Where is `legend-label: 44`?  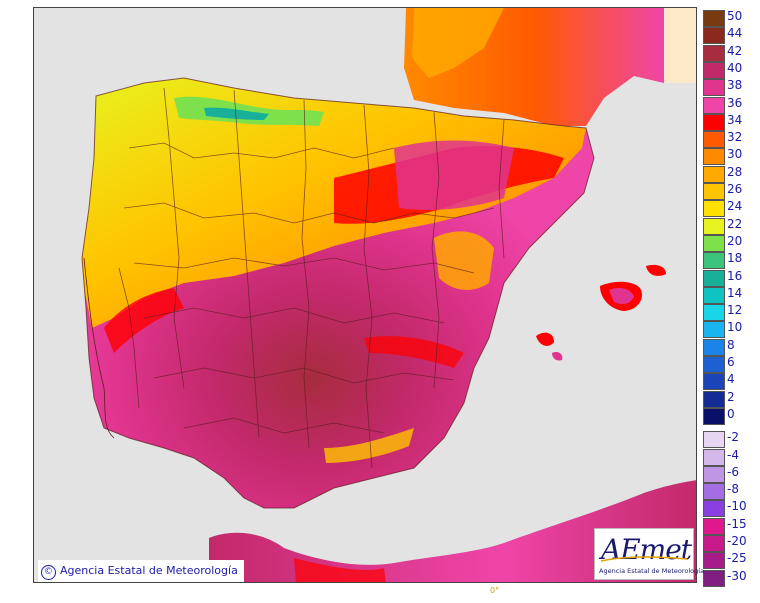
legend-label: 44 is located at coordinates (735, 33).